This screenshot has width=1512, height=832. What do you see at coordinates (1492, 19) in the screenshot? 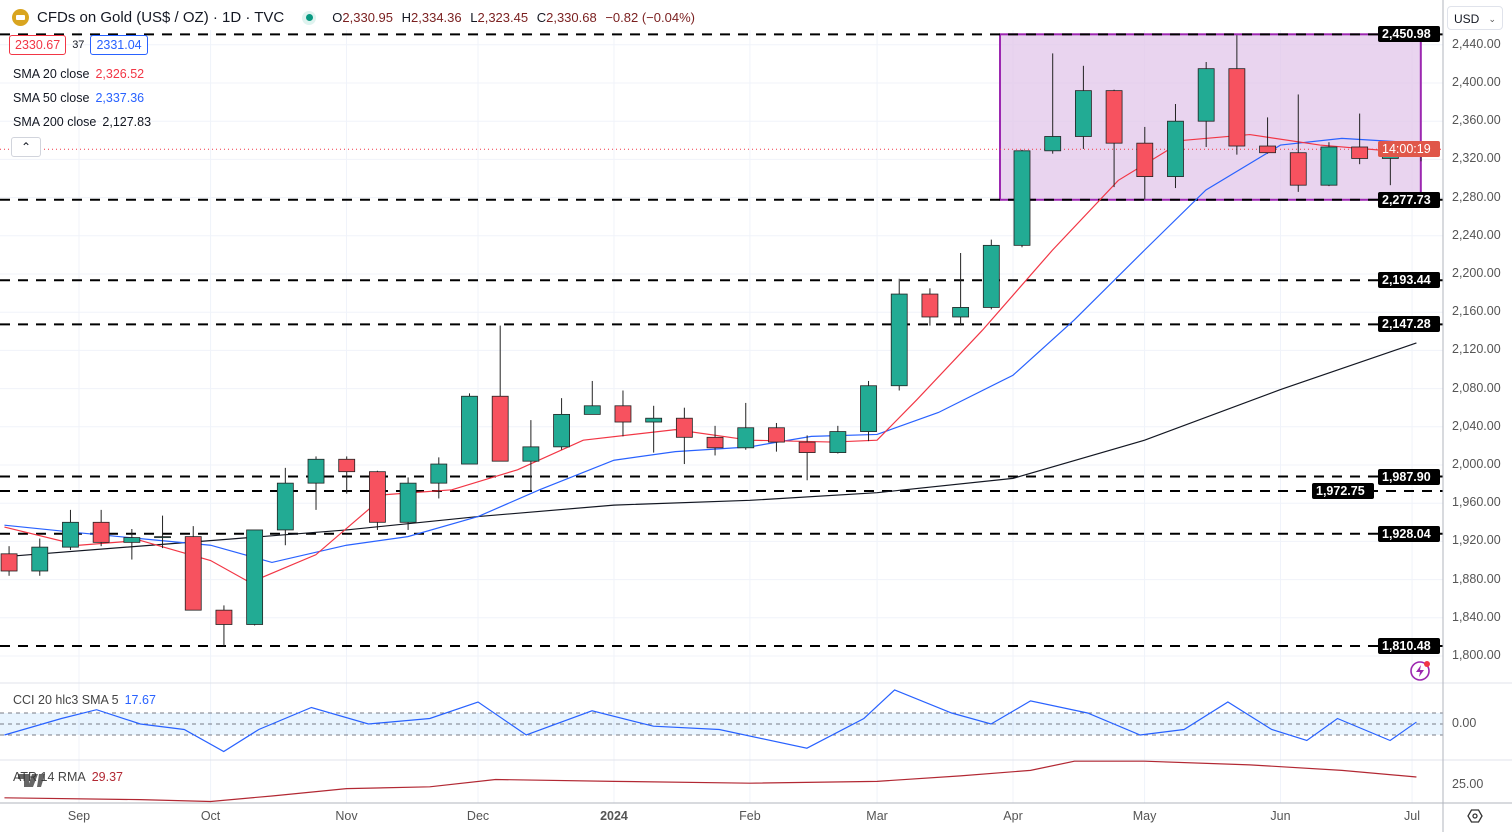
I see `chevron-down-icon: ⌄` at bounding box center [1492, 19].